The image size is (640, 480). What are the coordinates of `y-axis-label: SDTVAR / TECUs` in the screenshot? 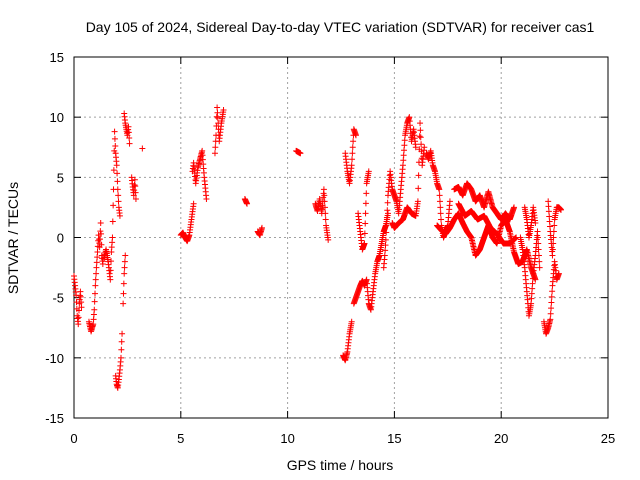 It's located at (13, 238).